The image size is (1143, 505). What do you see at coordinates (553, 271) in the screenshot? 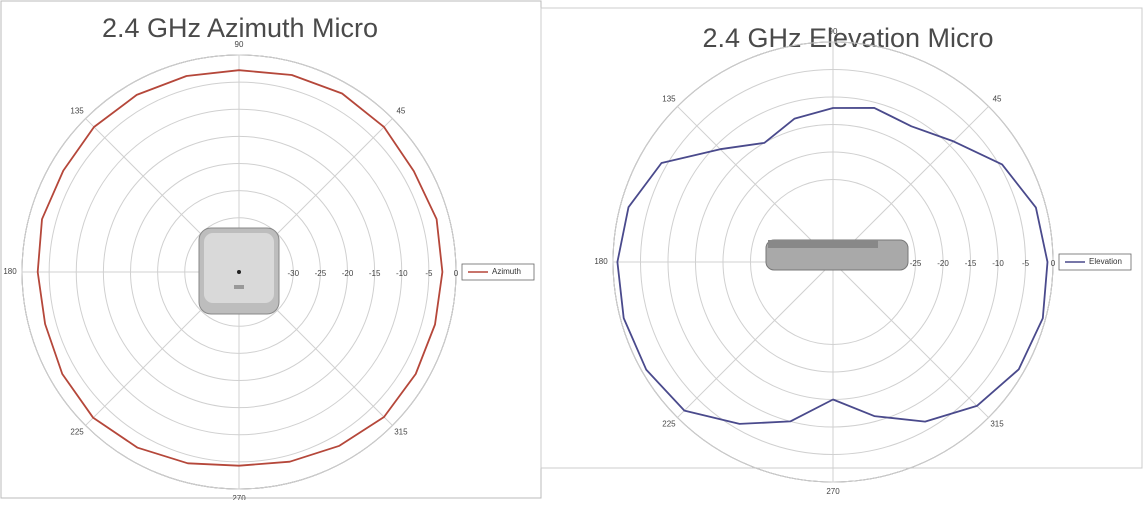
I see `device-images` at bounding box center [553, 271].